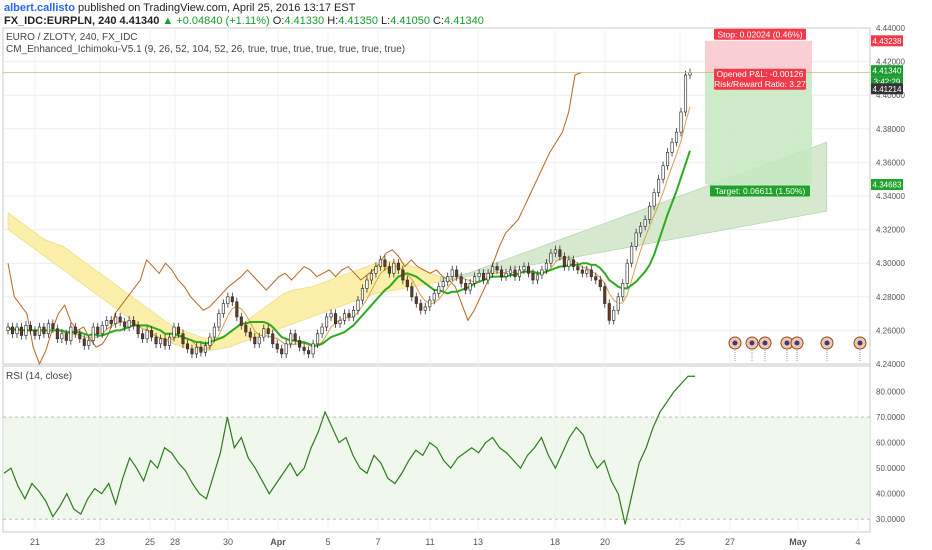 The width and height of the screenshot is (932, 550). Describe the element at coordinates (39, 376) in the screenshot. I see `rsi-legend: RSI (14, close)` at that location.